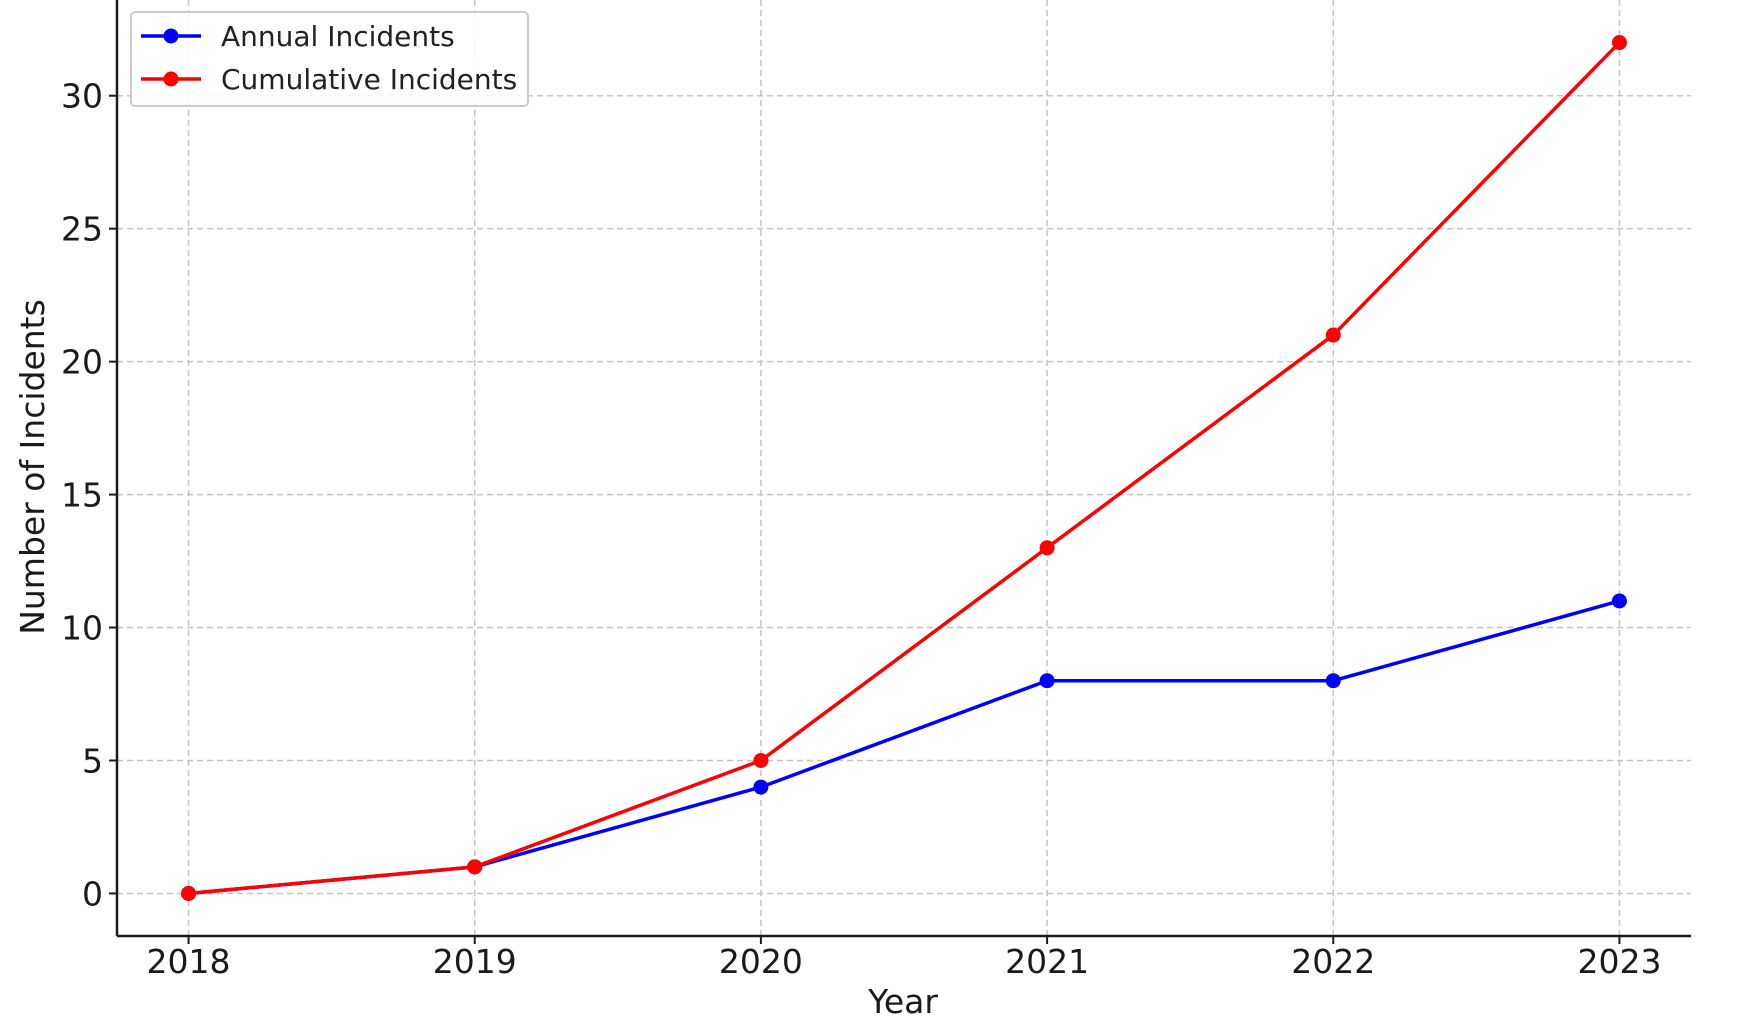 The image size is (1763, 1029). I want to click on y-tick-label: 25, so click(82, 229).